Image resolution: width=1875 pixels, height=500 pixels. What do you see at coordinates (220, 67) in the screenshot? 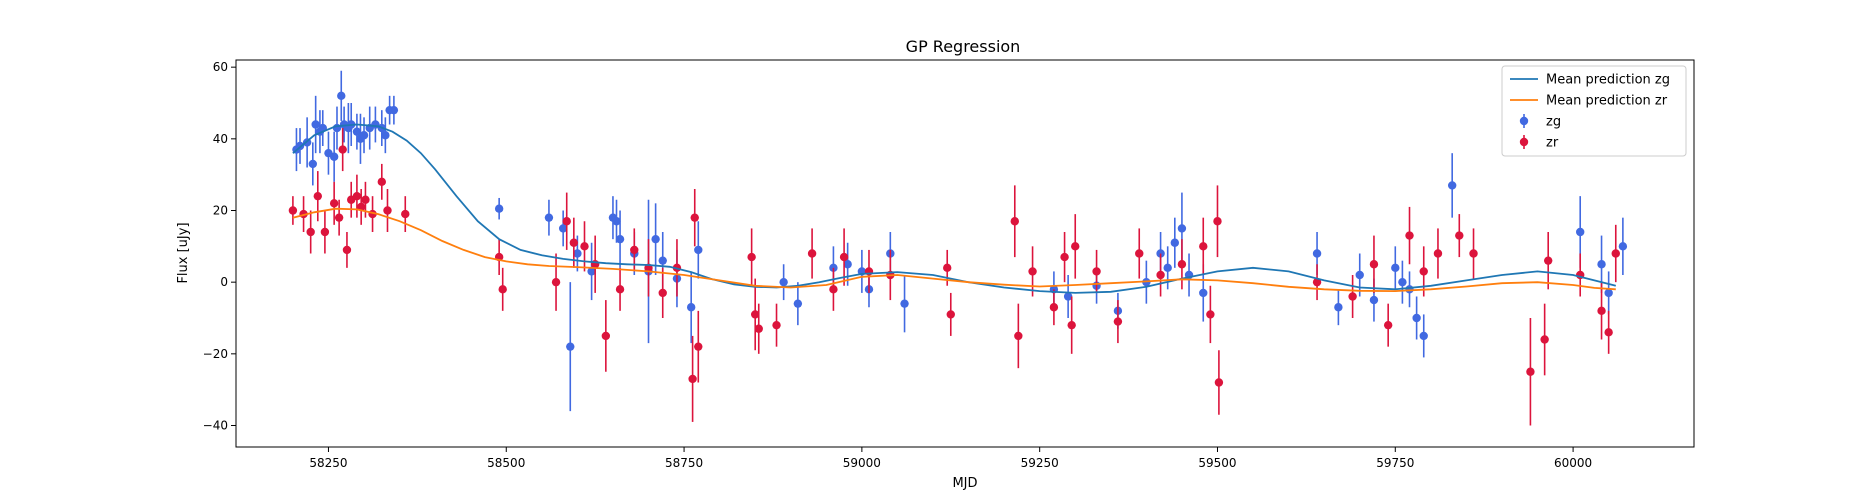
I see `y-tick-label: 60` at bounding box center [220, 67].